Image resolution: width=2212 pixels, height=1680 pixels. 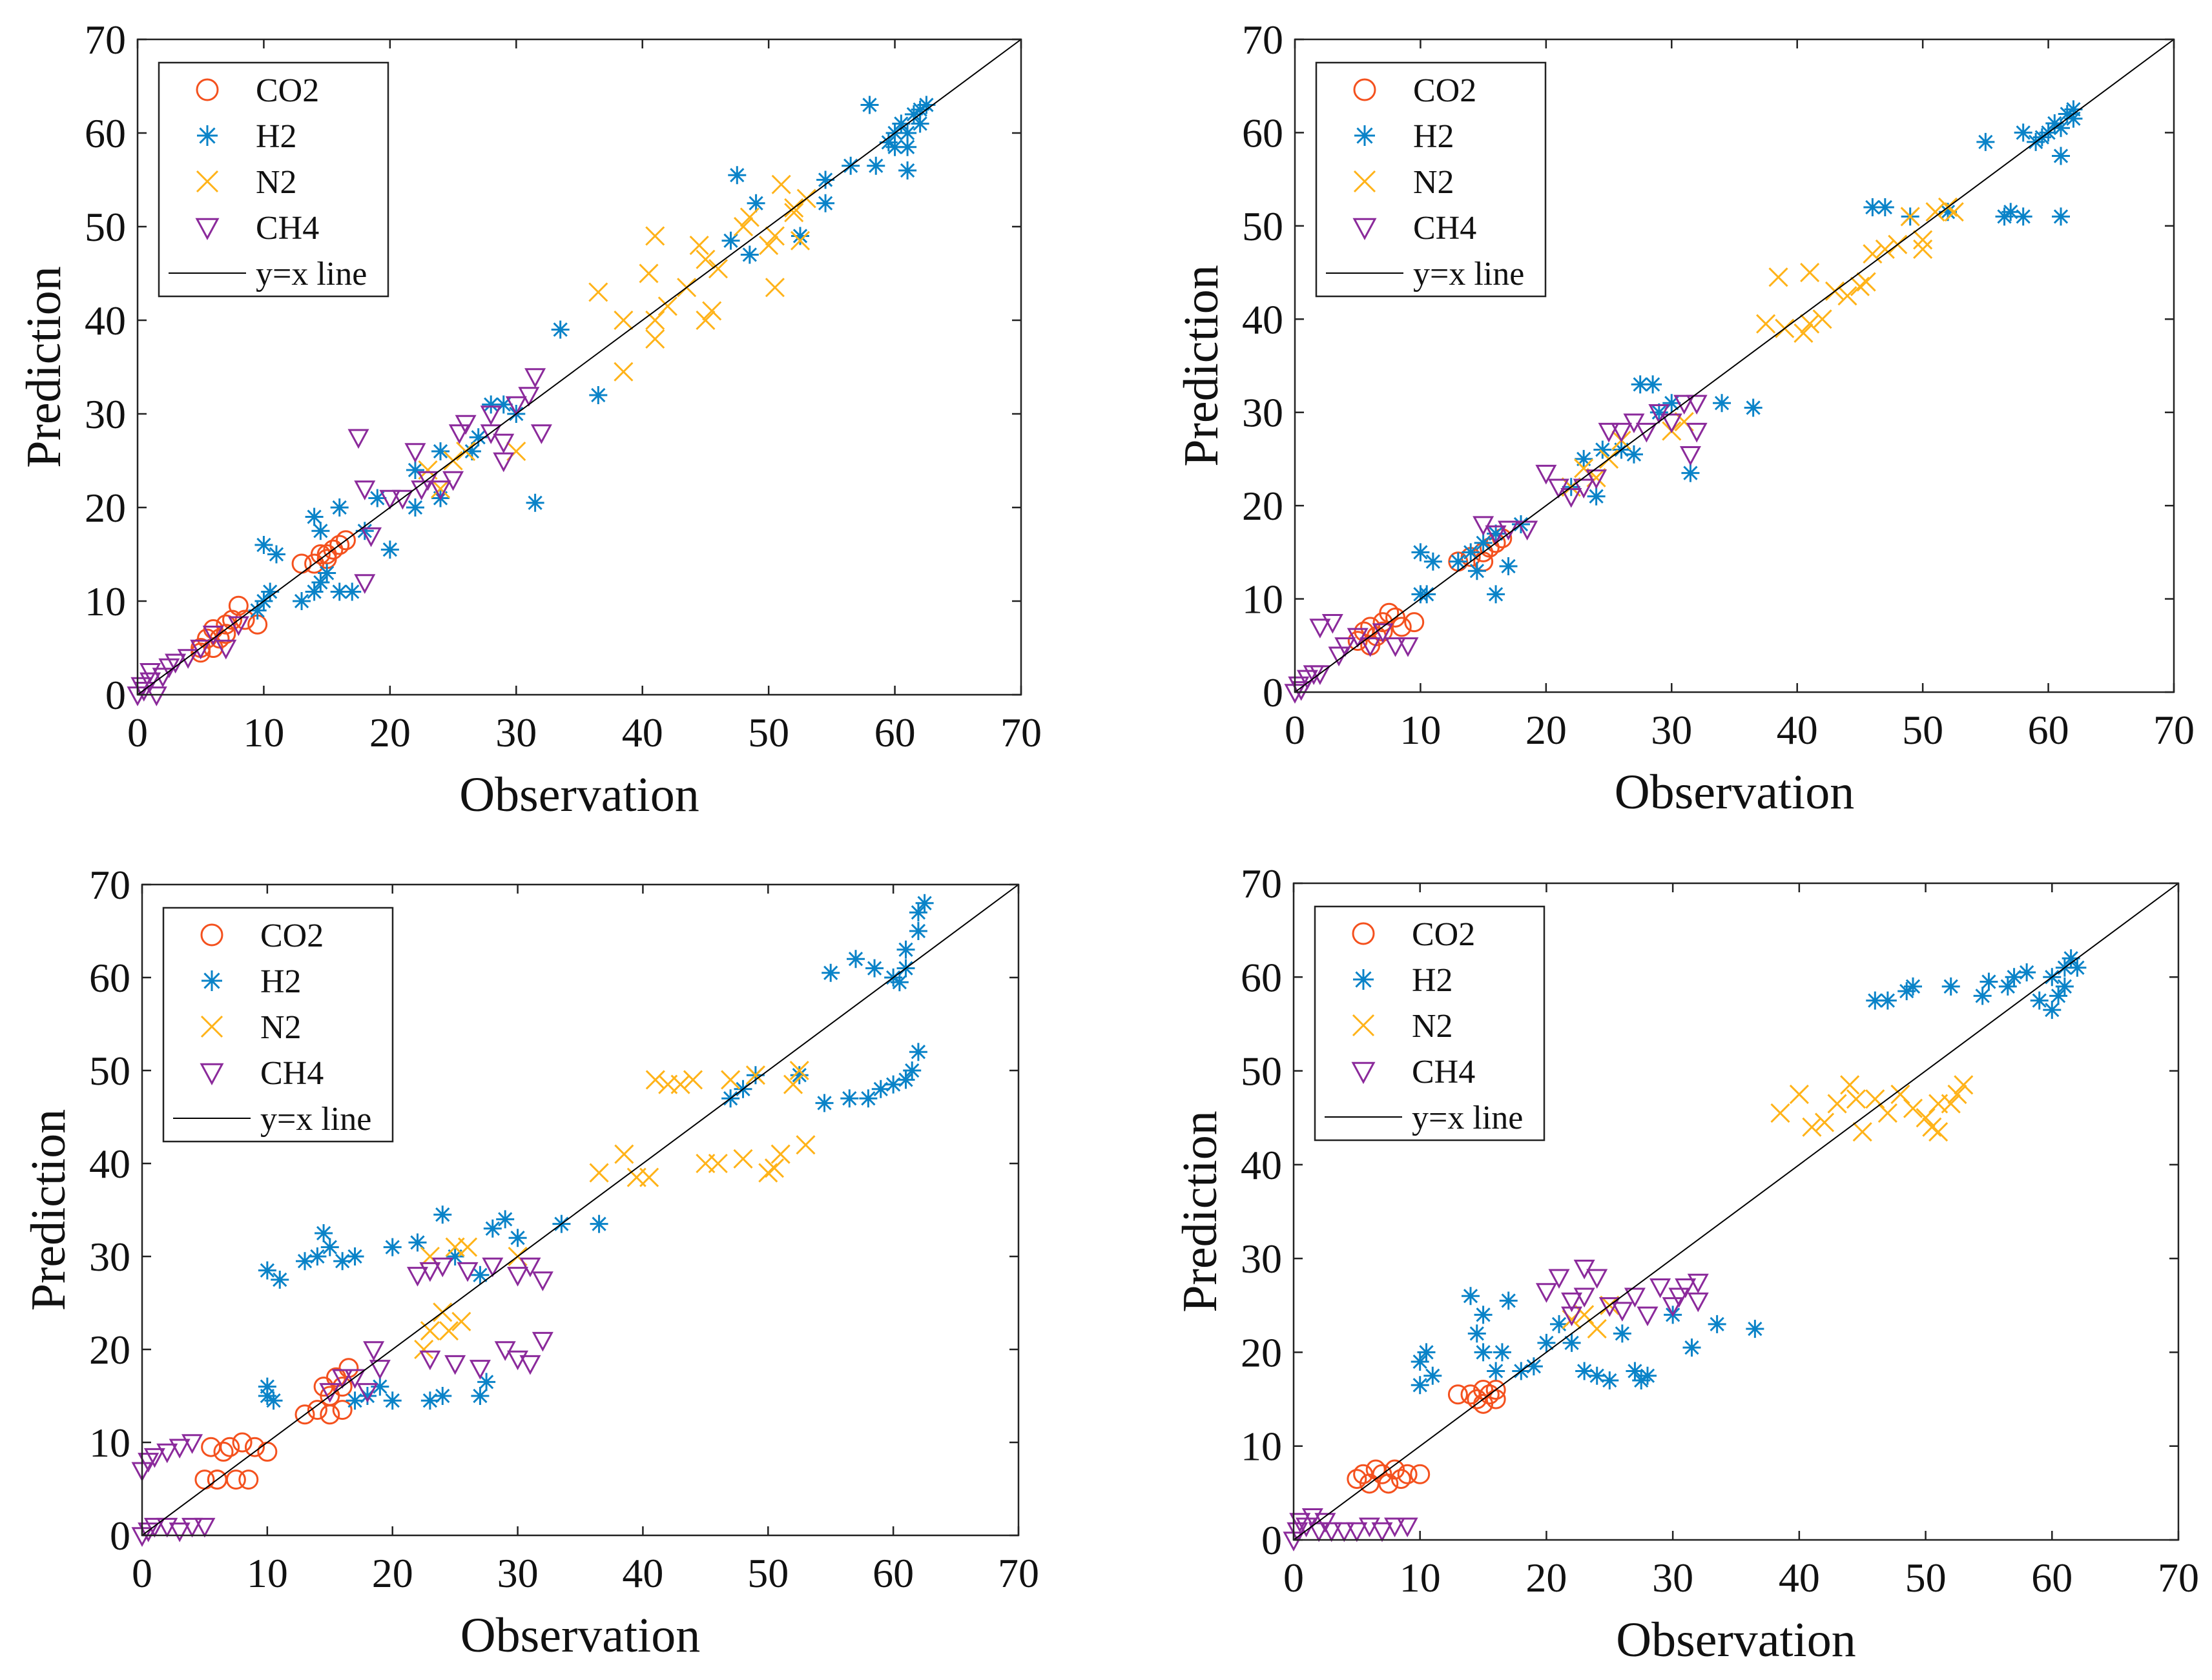 What do you see at coordinates (1443, 934) in the screenshot?
I see `legend-label: CO2` at bounding box center [1443, 934].